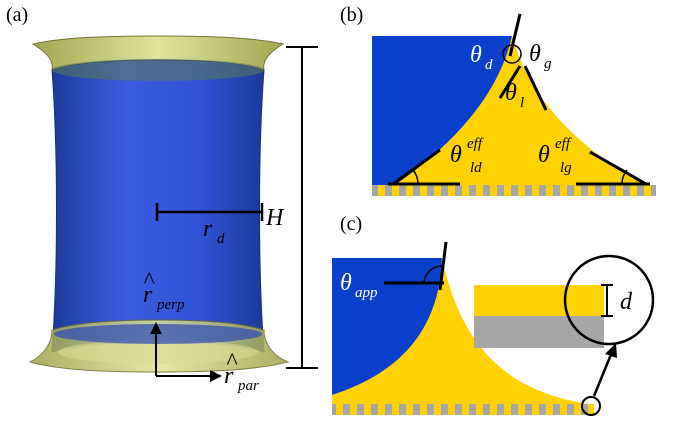 The image size is (684, 428). I want to click on theta-app-symbol: θ, so click(346, 283).